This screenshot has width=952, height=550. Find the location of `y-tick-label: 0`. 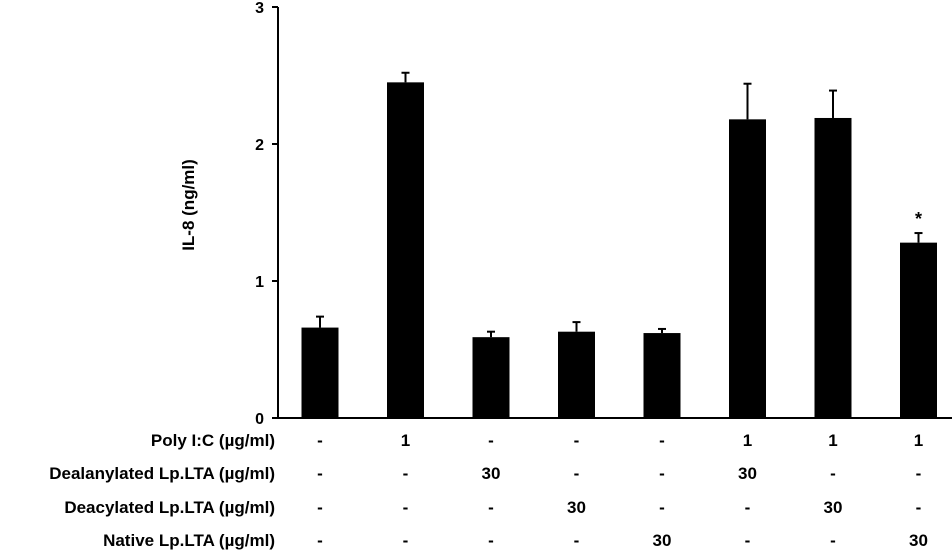

y-tick-label: 0 is located at coordinates (259, 419).